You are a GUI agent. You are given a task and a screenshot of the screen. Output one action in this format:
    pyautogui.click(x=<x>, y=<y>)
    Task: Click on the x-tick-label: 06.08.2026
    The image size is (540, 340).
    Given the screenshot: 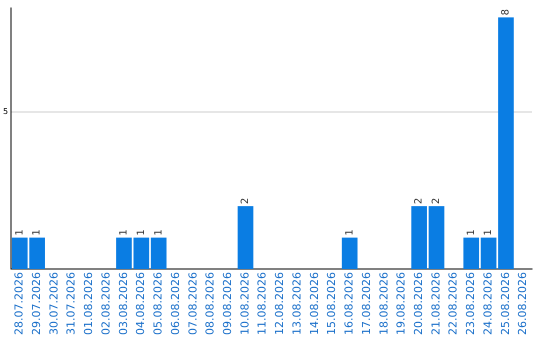 What is the action you would take?
    pyautogui.click(x=175, y=304)
    